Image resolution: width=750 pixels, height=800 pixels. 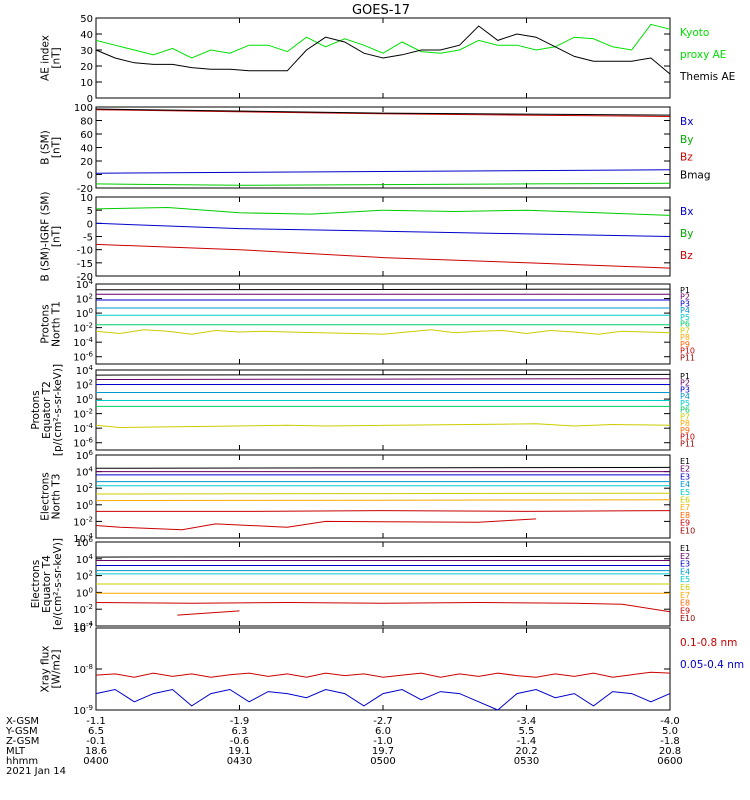 I want to click on legend-entry: proxy AE, so click(x=703, y=55).